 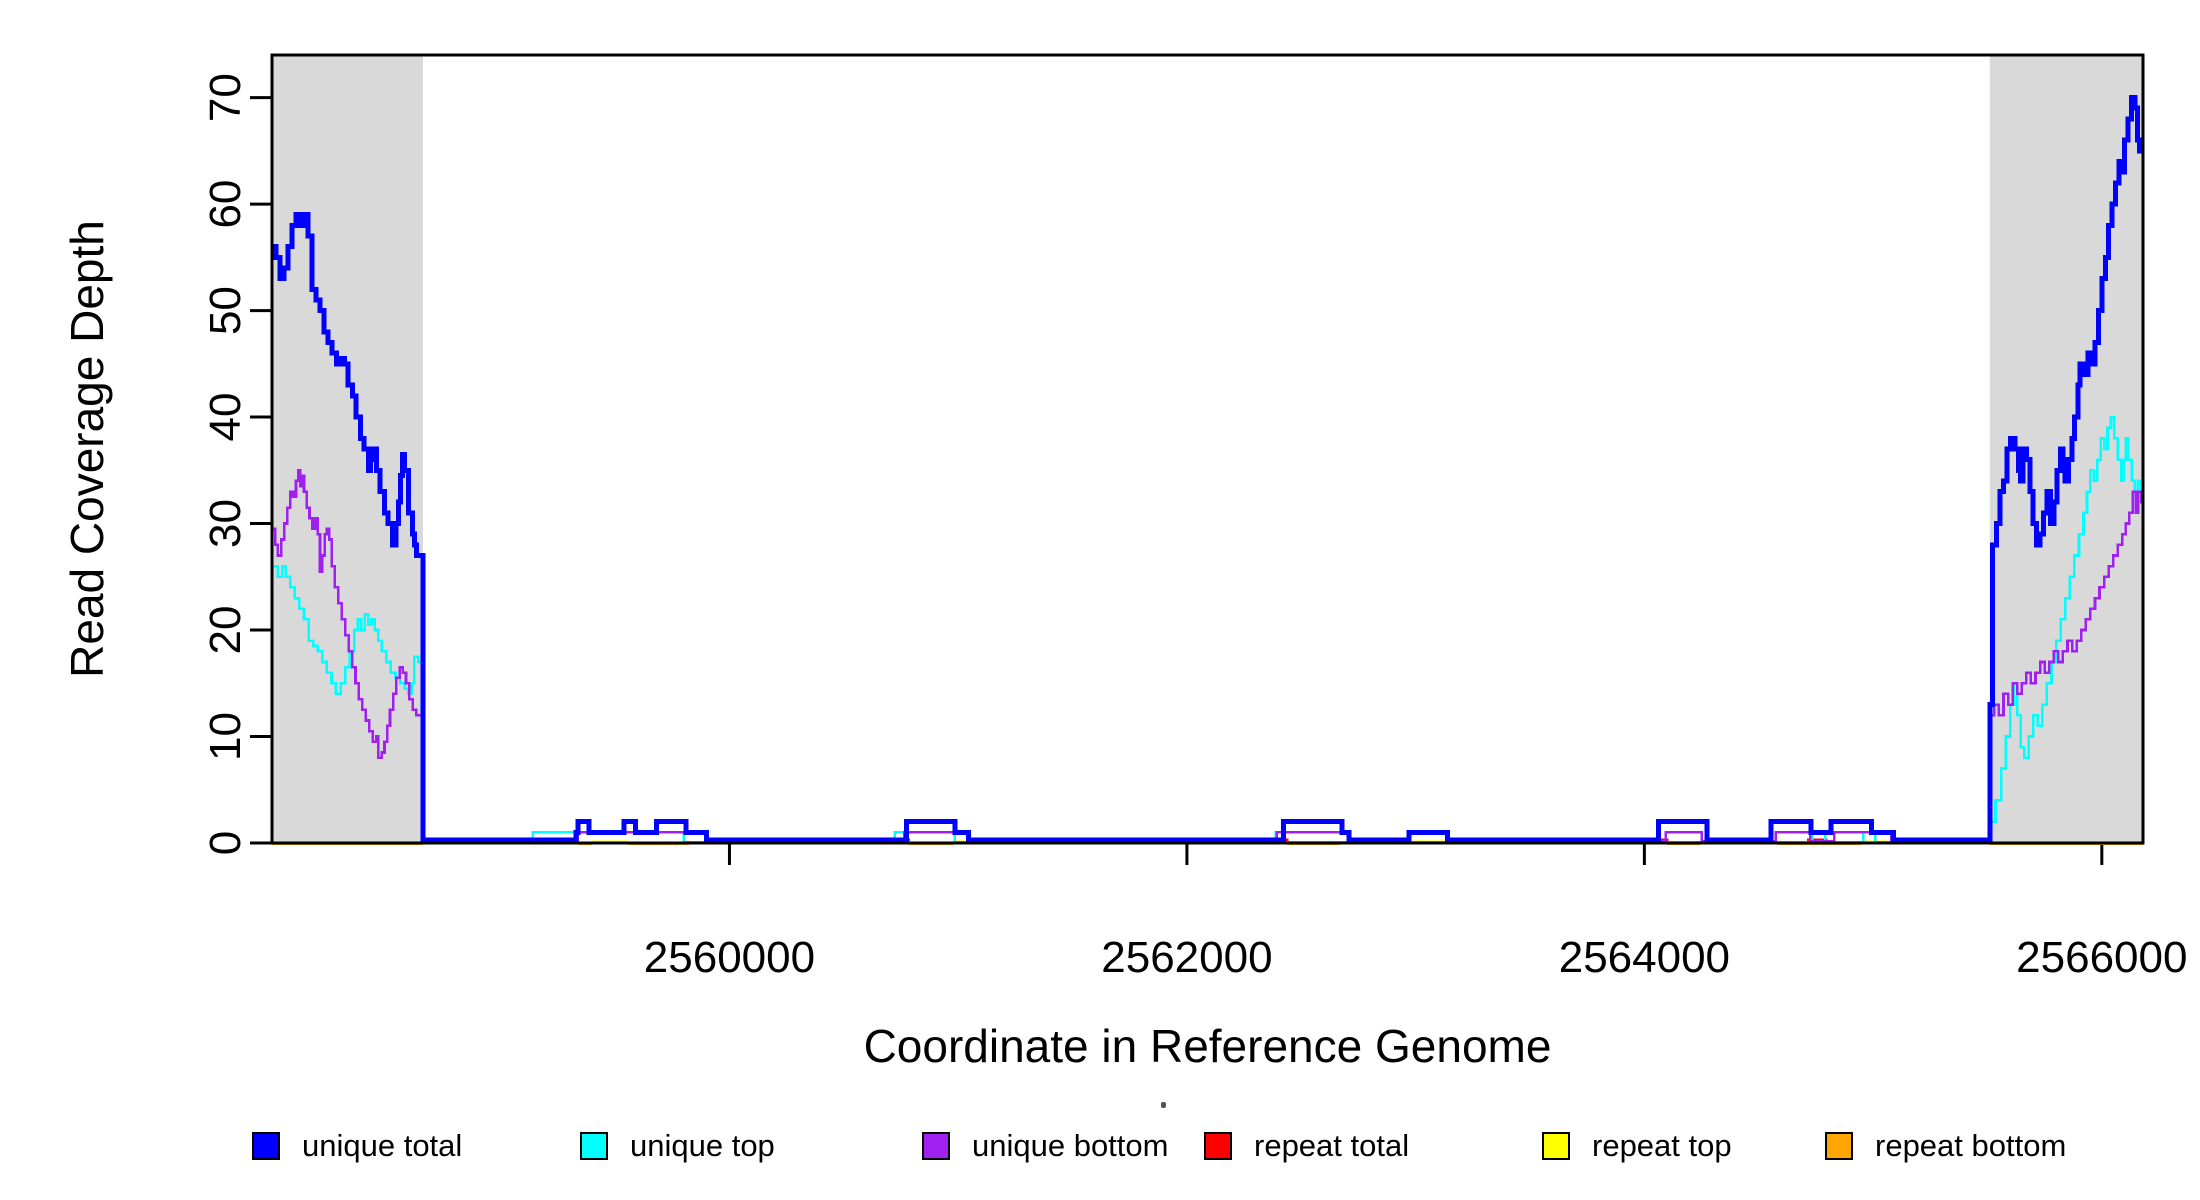 I want to click on y-tick-label: 10, so click(x=225, y=736).